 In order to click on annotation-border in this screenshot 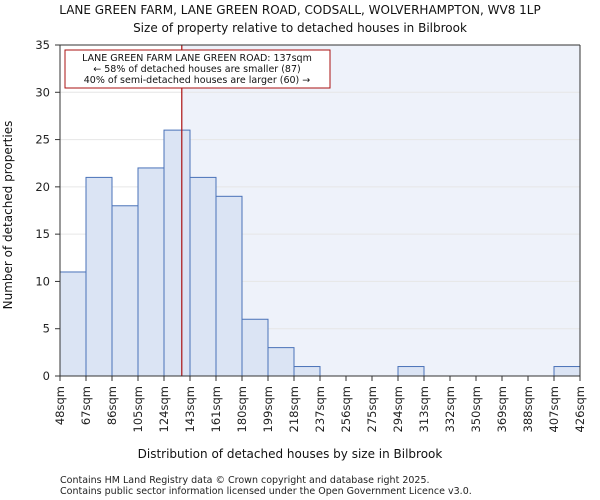, I will do `click(197, 69)`.